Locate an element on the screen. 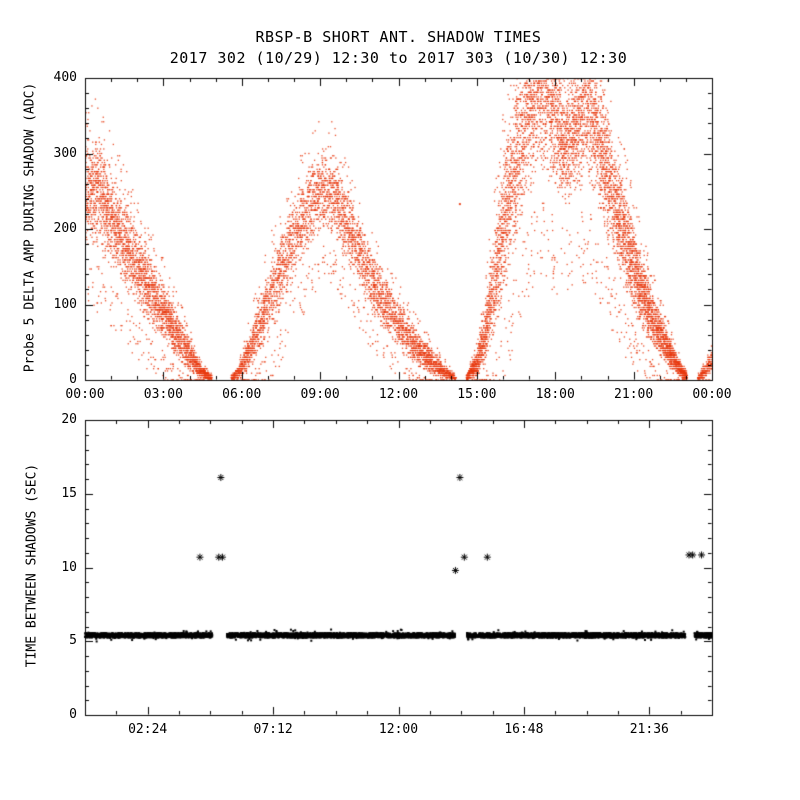 This screenshot has height=800, width=800. bottom-xtick-label: 02:24 is located at coordinates (148, 729).